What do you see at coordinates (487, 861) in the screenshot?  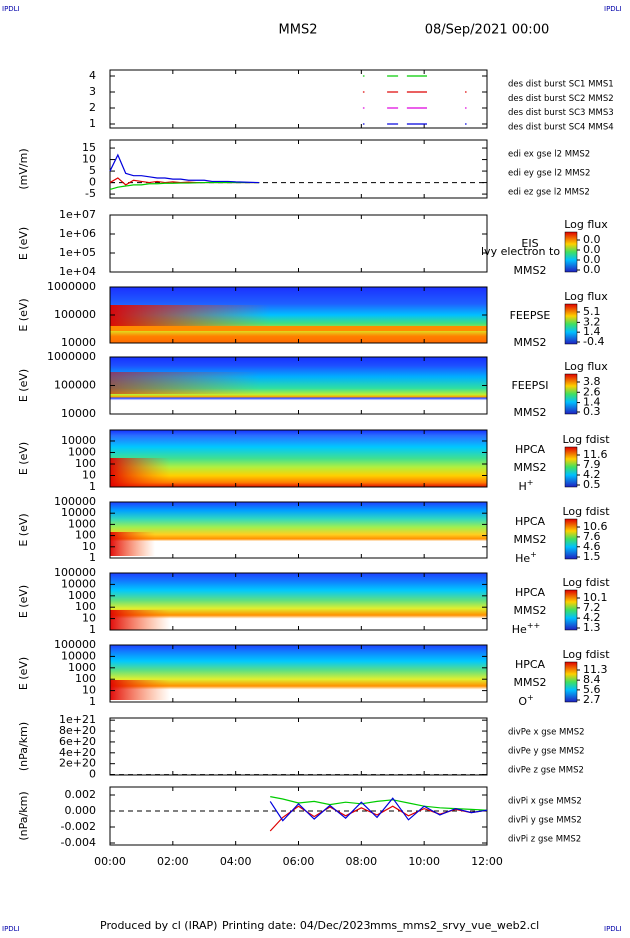 I see `x-tick-label: 12:00` at bounding box center [487, 861].